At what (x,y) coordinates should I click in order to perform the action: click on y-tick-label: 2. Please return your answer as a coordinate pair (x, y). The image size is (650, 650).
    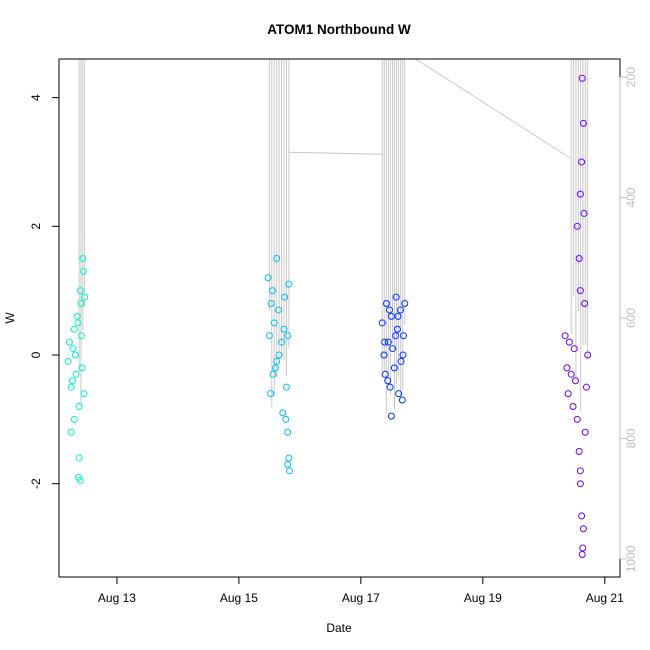
    Looking at the image, I should click on (36, 226).